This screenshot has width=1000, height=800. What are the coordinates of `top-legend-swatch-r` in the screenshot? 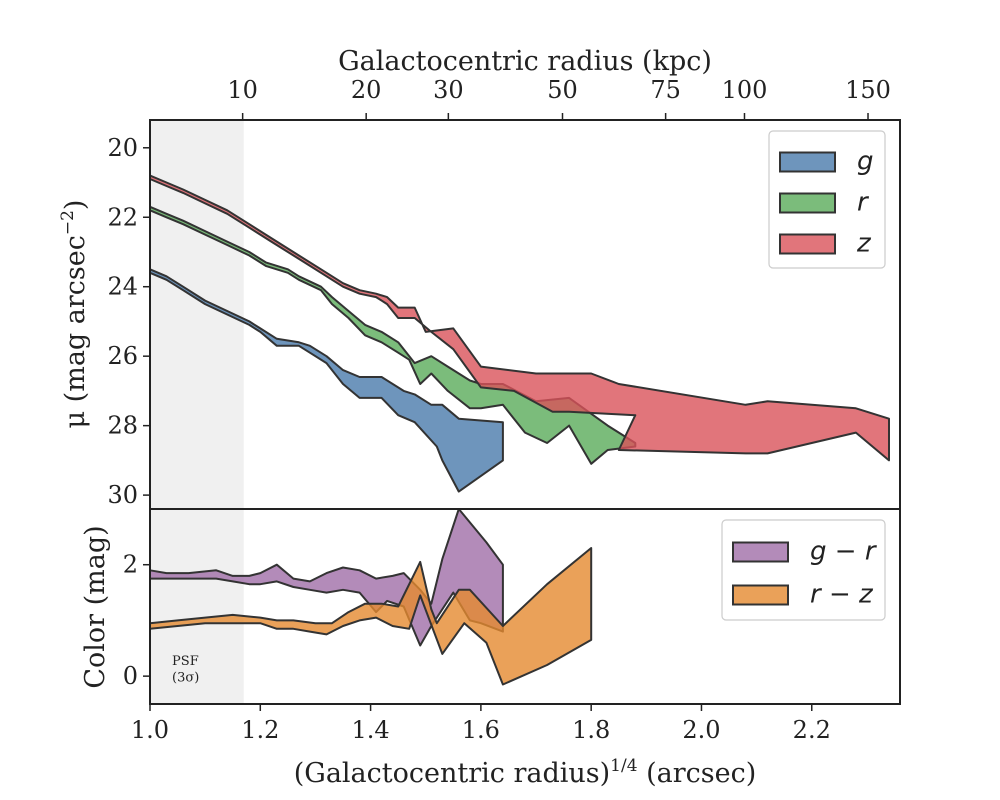 It's located at (807, 203).